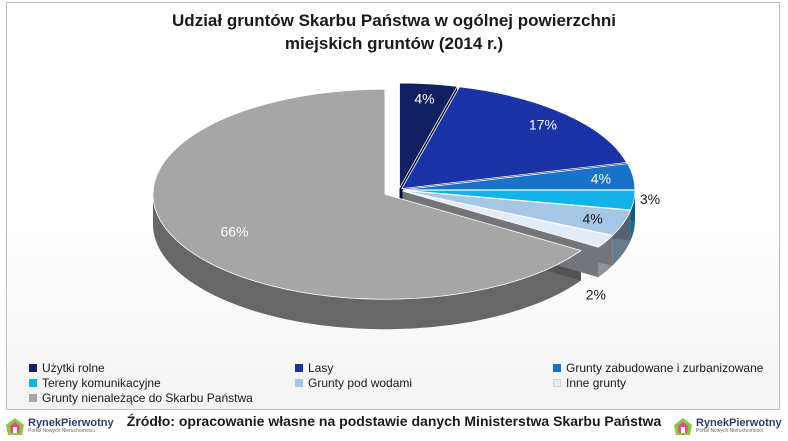  What do you see at coordinates (235, 232) in the screenshot?
I see `pie-data-label: 66%` at bounding box center [235, 232].